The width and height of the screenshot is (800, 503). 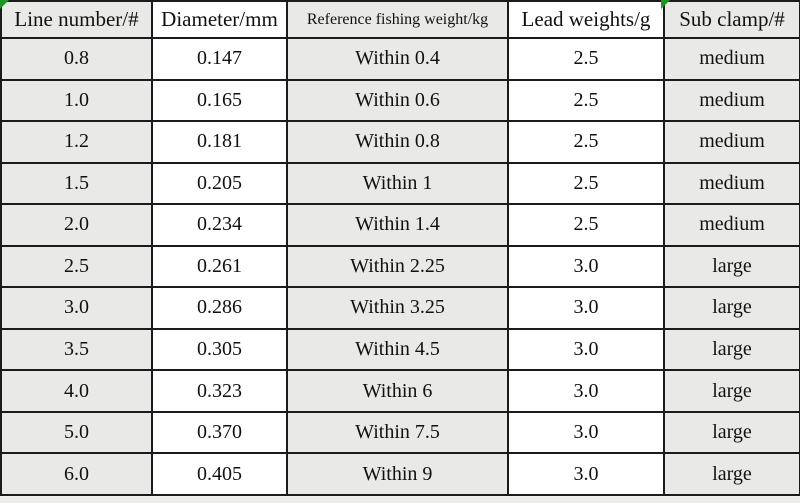 I want to click on table-row: 6.0 0.405 Within 9 3.0 large, so click(x=400, y=474).